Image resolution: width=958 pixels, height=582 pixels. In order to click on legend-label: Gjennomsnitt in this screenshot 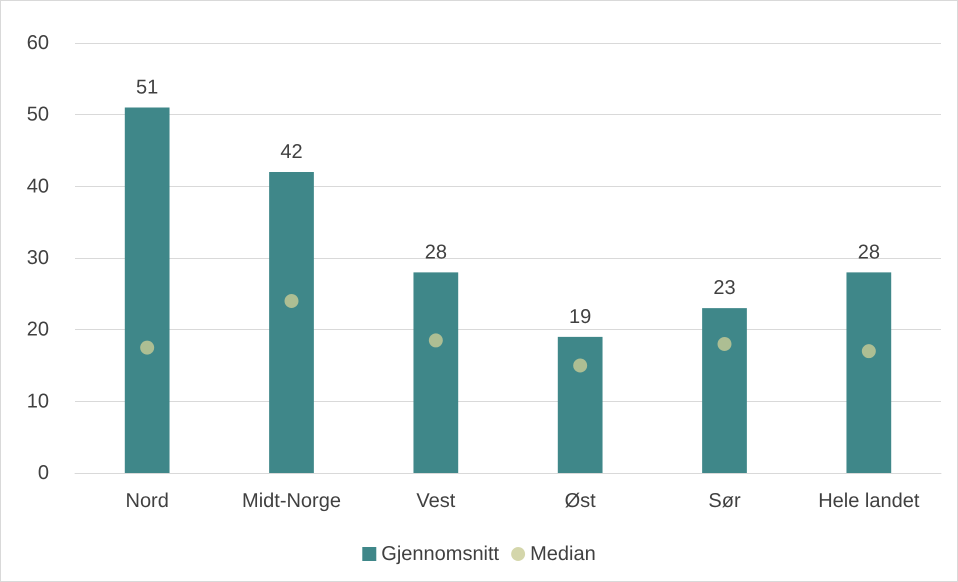, I will do `click(440, 554)`.